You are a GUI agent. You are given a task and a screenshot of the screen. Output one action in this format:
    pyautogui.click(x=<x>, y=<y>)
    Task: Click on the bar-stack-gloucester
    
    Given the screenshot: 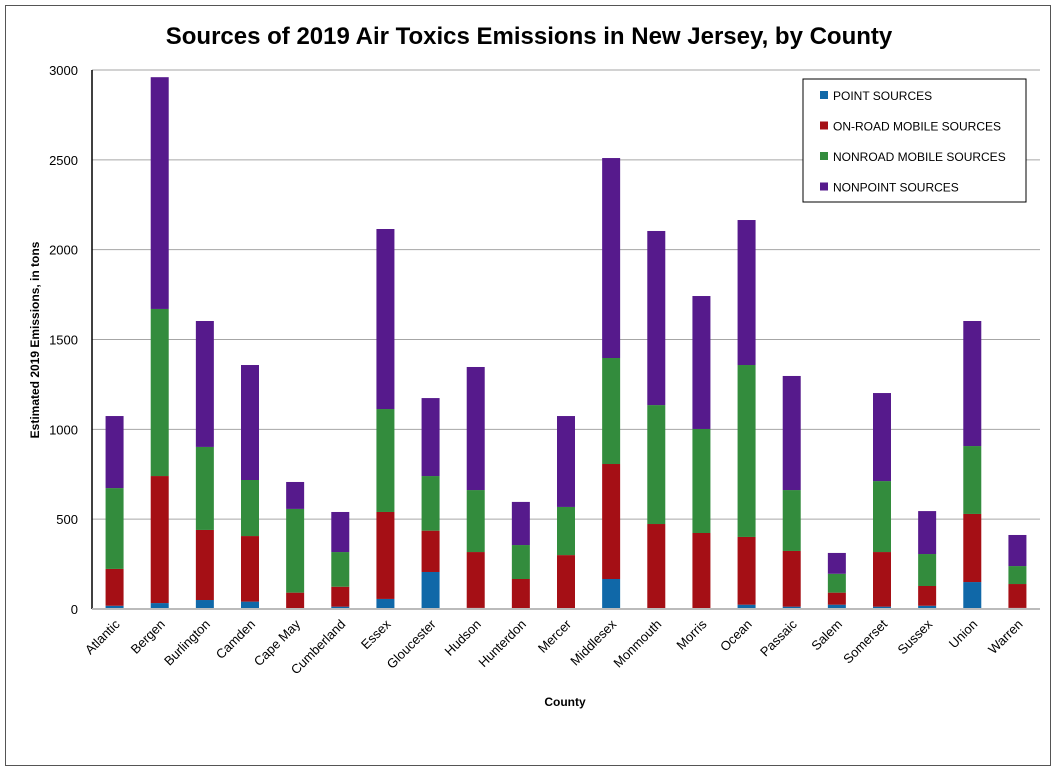 What is the action you would take?
    pyautogui.click(x=430, y=503)
    